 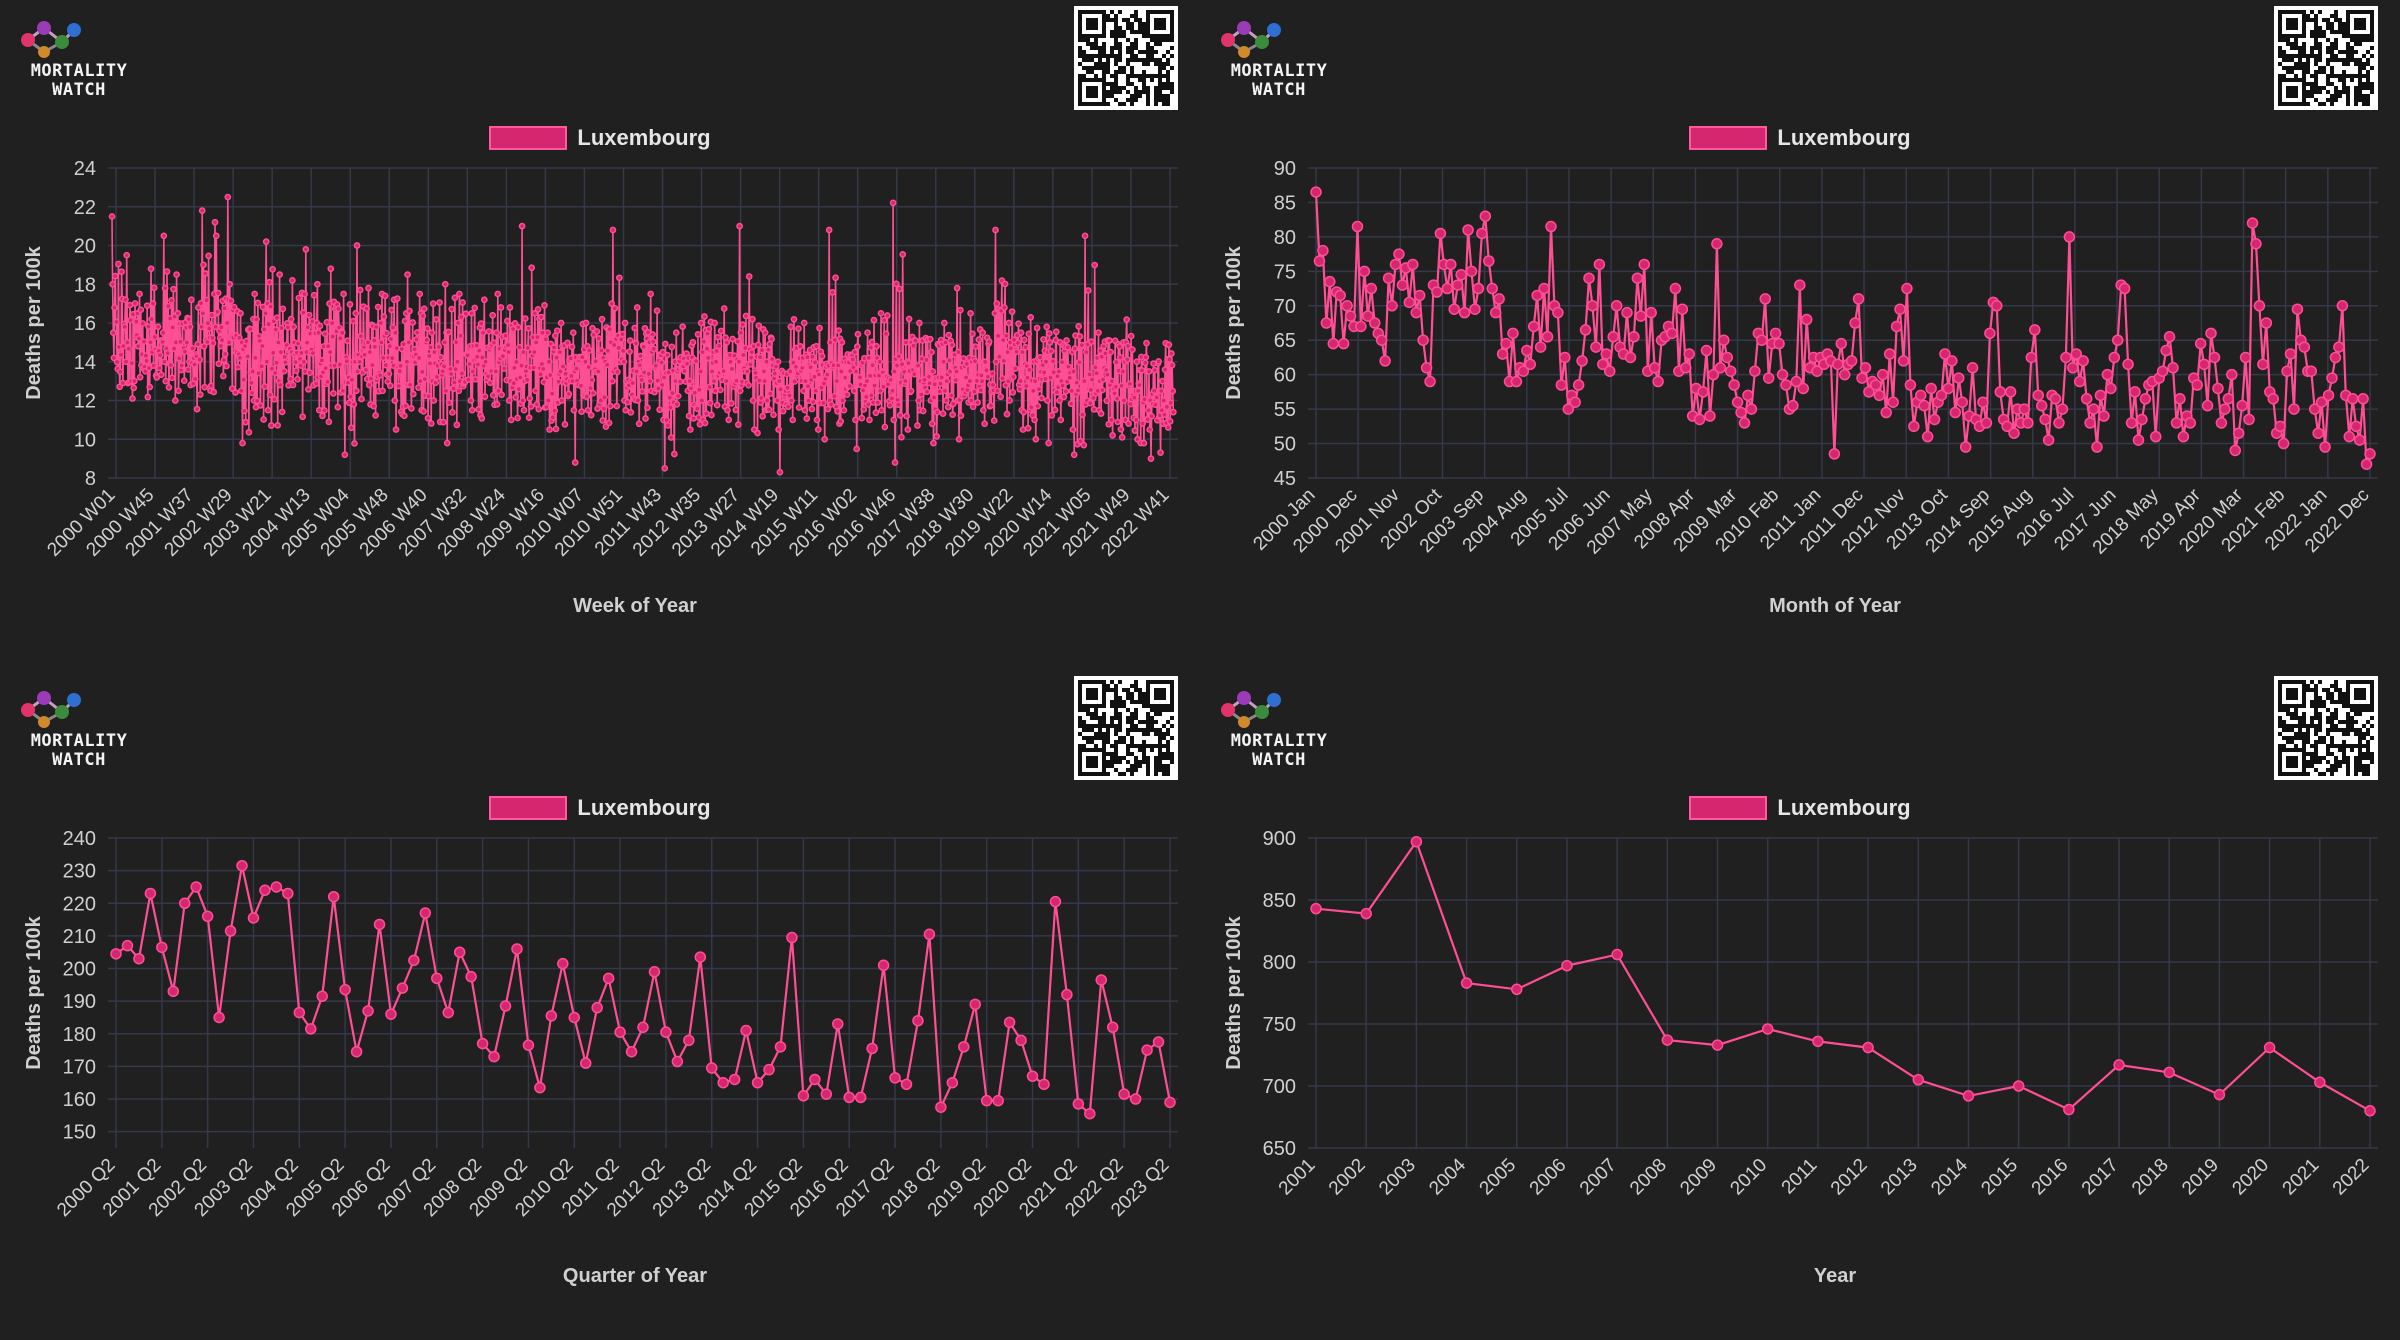 What do you see at coordinates (1728, 138) in the screenshot?
I see `legend-swatch` at bounding box center [1728, 138].